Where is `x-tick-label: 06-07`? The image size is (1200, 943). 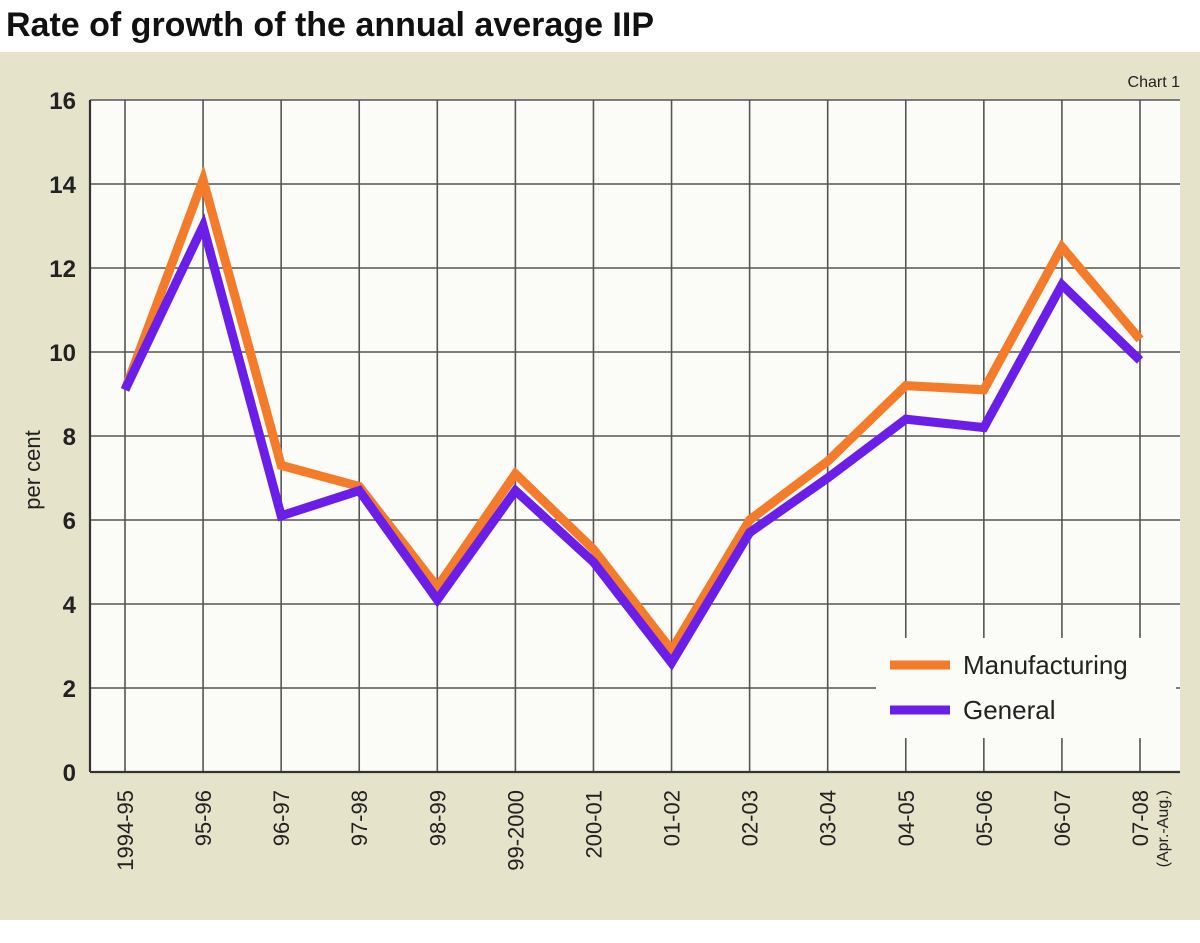 x-tick-label: 06-07 is located at coordinates (1062, 818).